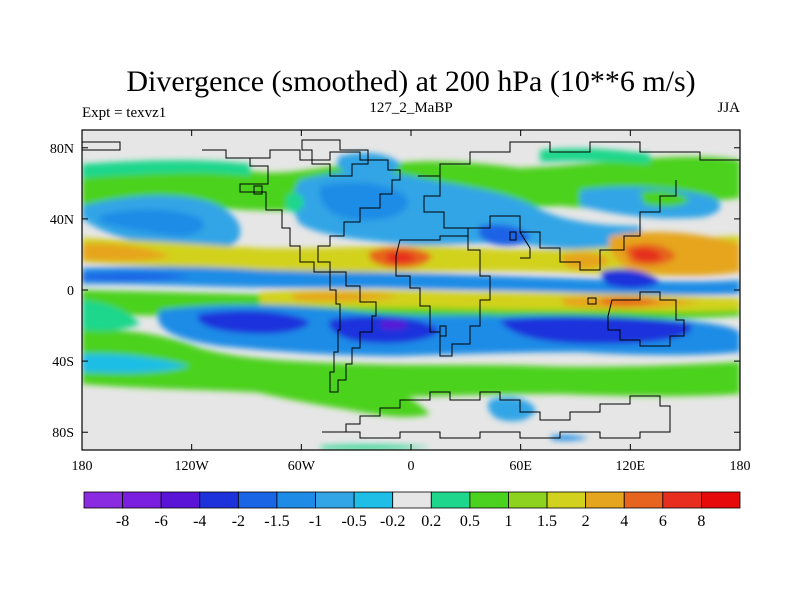  Describe the element at coordinates (62, 149) in the screenshot. I see `y-tick-label: 80N` at that location.